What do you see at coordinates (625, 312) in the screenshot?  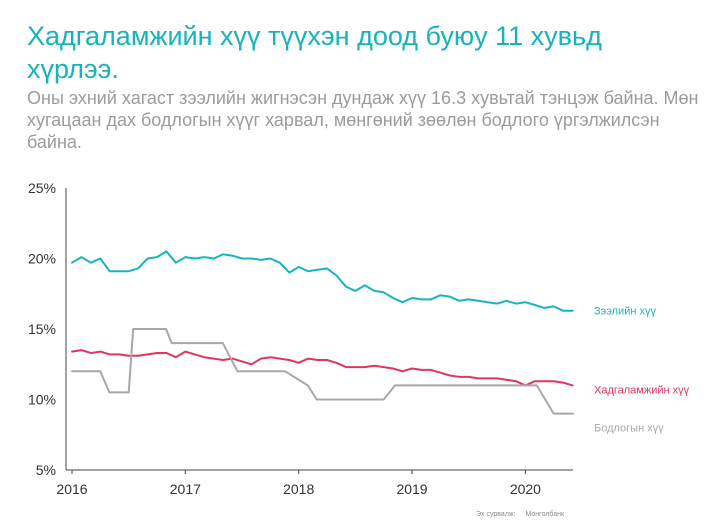 I see `series-label: Зээлийн хүү` at bounding box center [625, 312].